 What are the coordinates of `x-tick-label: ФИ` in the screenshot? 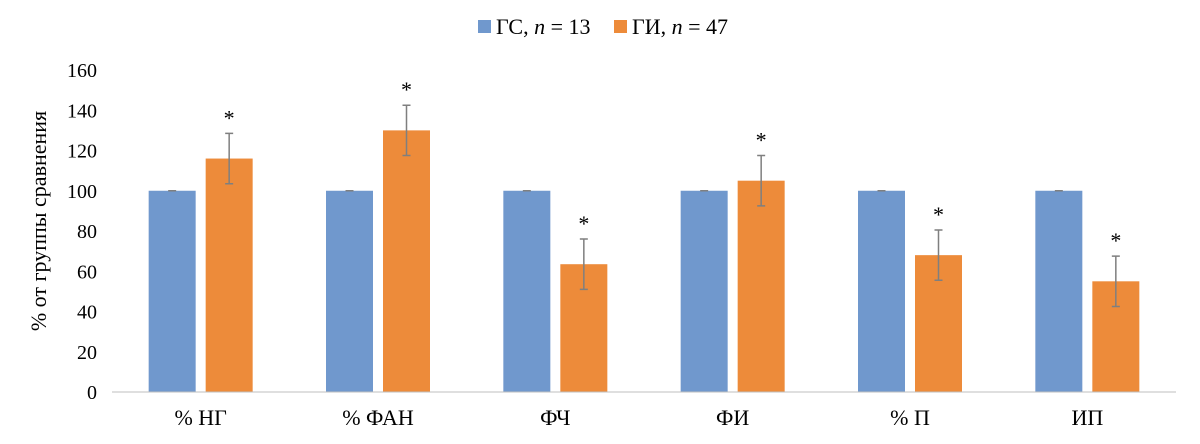 It's located at (732, 417).